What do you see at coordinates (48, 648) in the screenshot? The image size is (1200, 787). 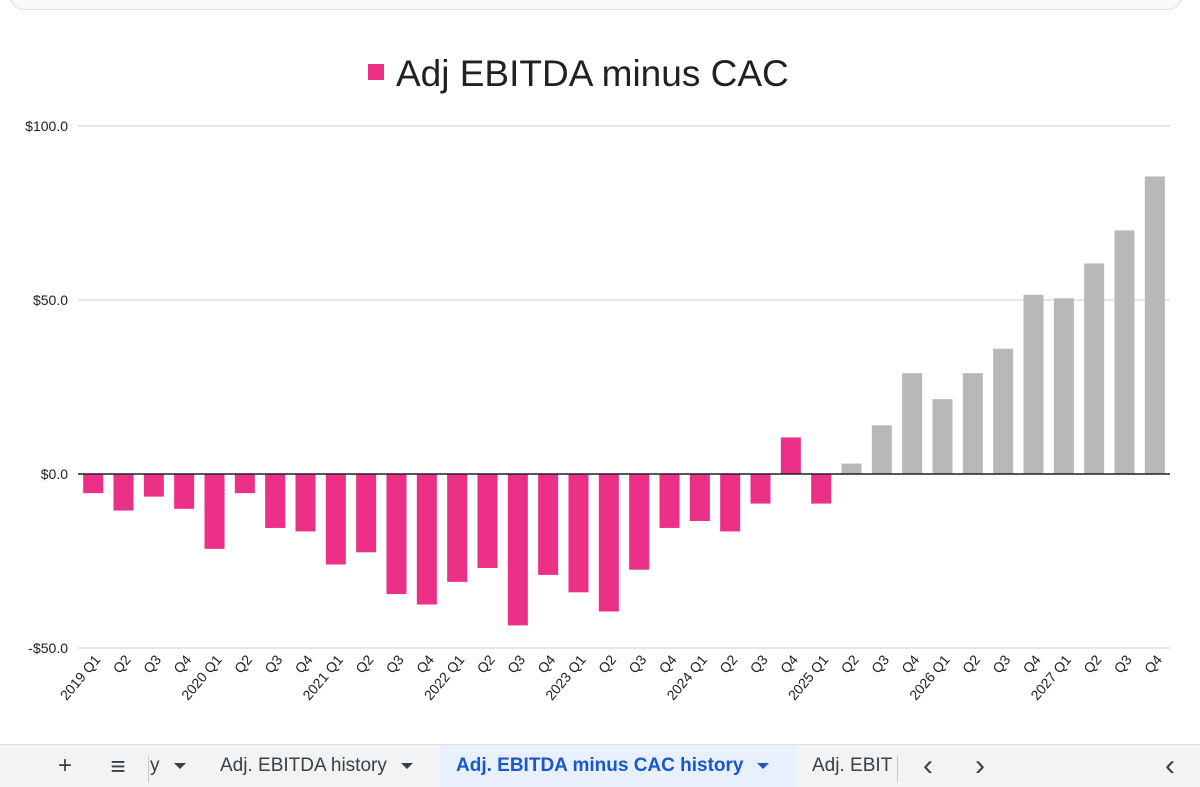 I see `y-tick-label: -$50.0` at bounding box center [48, 648].